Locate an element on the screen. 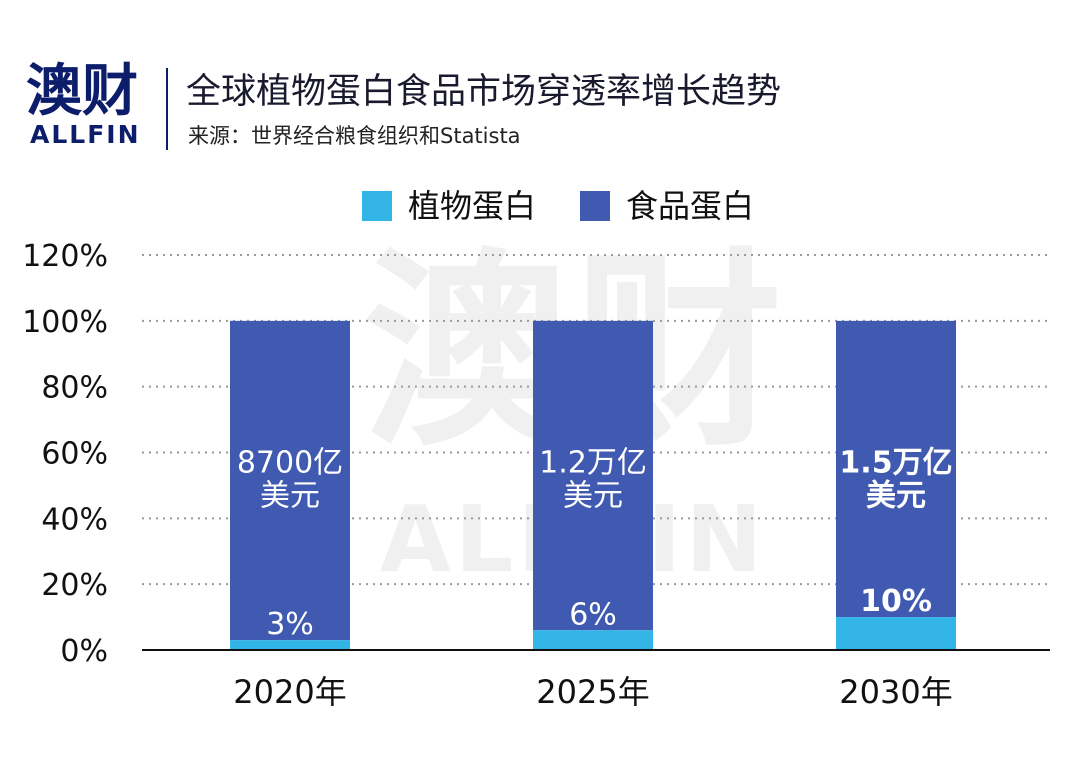  legend-swatch-plant-protein is located at coordinates (377, 206).